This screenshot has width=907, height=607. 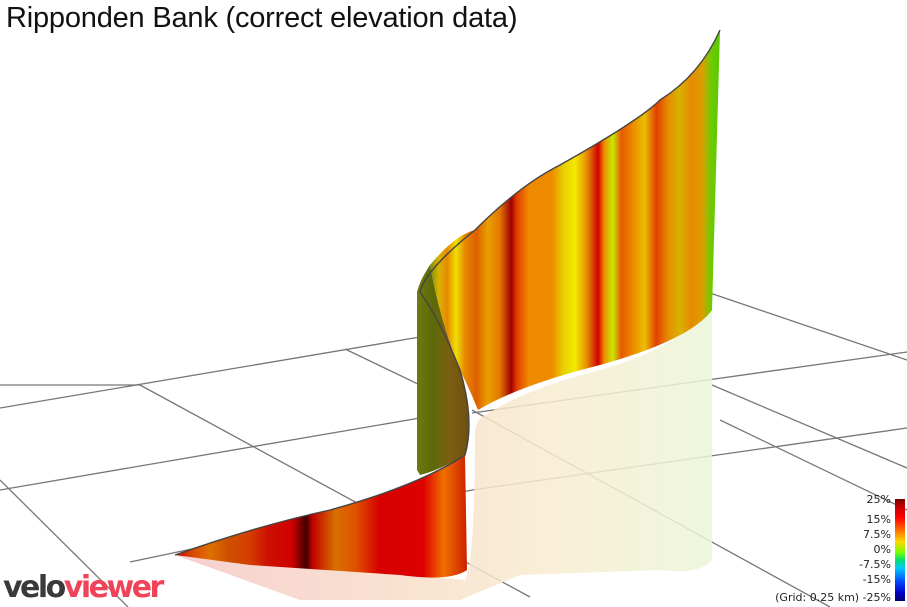 What do you see at coordinates (875, 564) in the screenshot?
I see `legend-label-neg-7-5: -7.5%` at bounding box center [875, 564].